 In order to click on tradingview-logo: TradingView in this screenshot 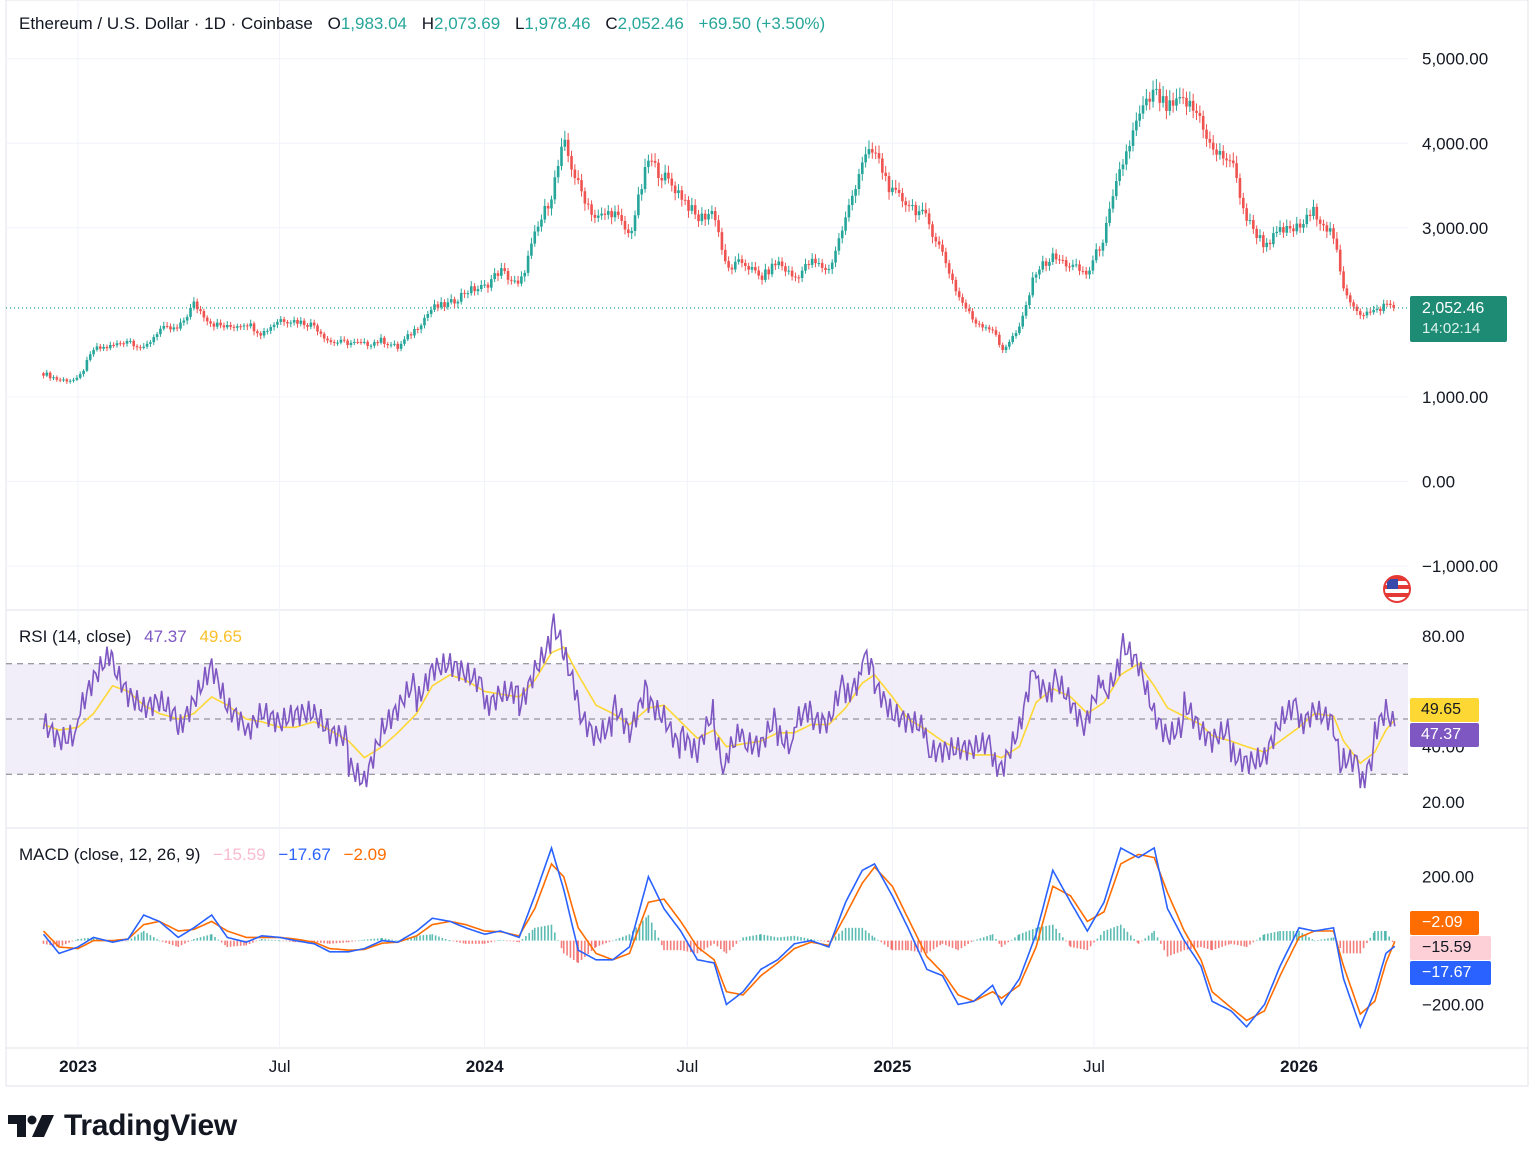, I will do `click(122, 1126)`.